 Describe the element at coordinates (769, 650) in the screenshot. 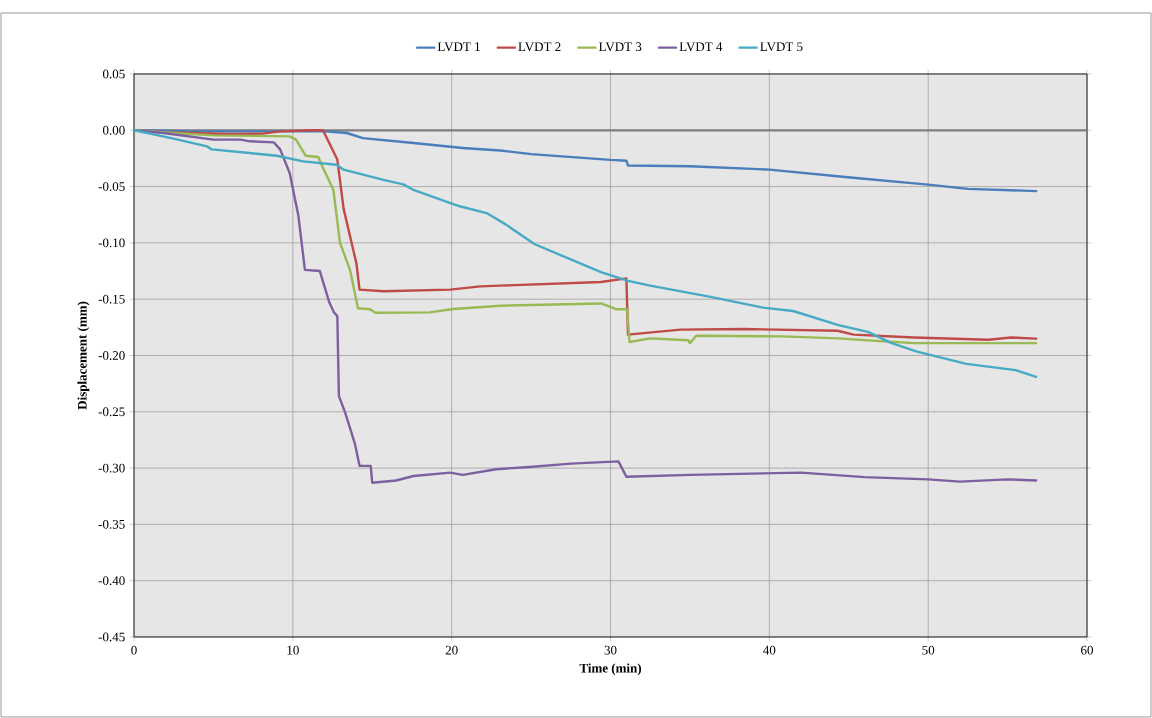

I see `x-tick-label: 40` at that location.